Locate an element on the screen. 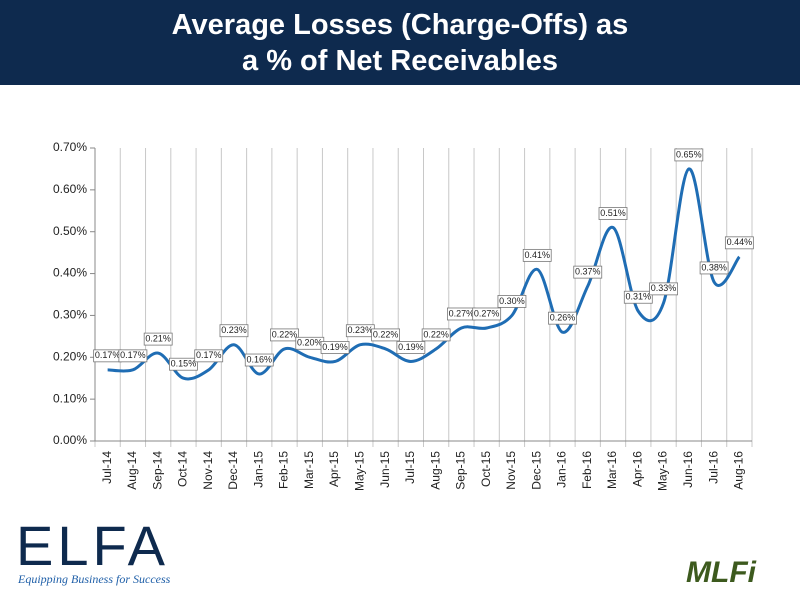 This screenshot has height=600, width=800. x-tick-label: May-15 is located at coordinates (359, 471).